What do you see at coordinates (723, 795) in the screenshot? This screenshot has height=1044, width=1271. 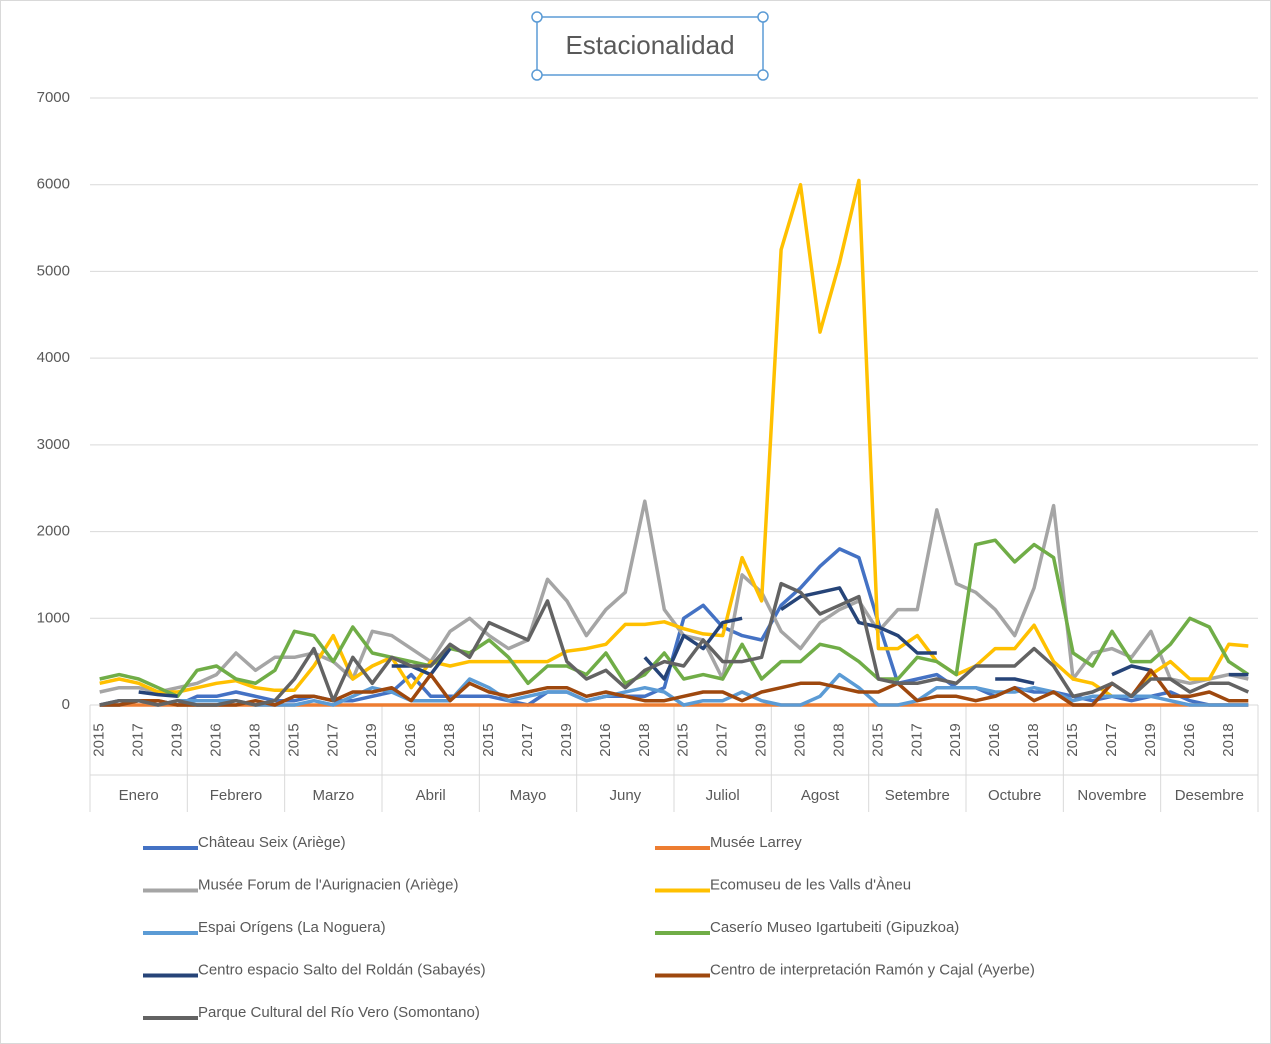 I see `group-label: Juliol` at bounding box center [723, 795].